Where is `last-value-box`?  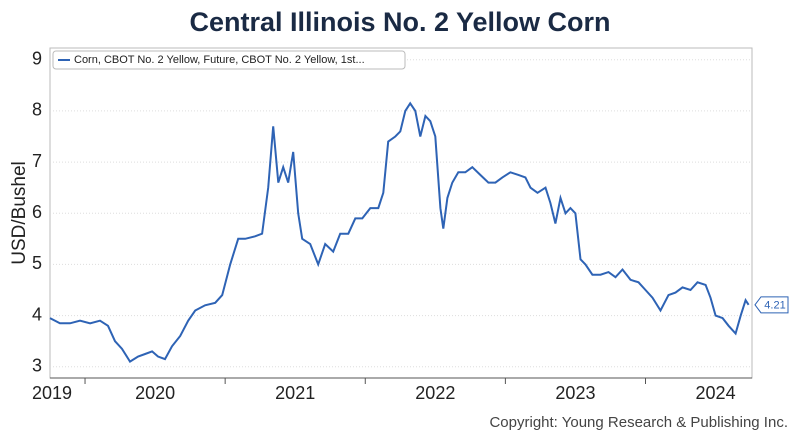
last-value-box is located at coordinates (771, 305).